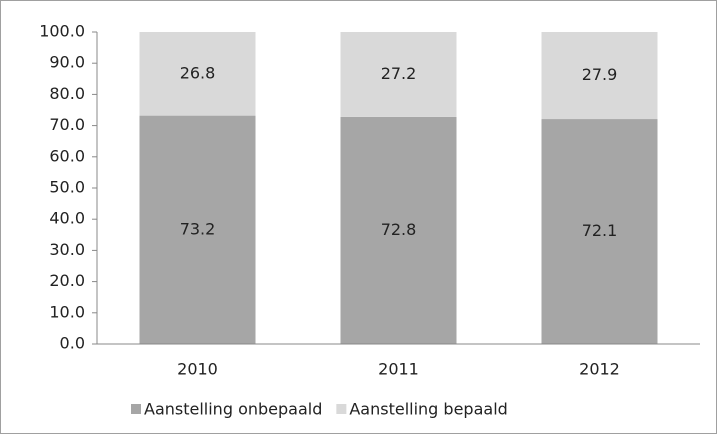 This screenshot has width=717, height=434. What do you see at coordinates (67, 62) in the screenshot?
I see `y-tick-label: 90.0` at bounding box center [67, 62].